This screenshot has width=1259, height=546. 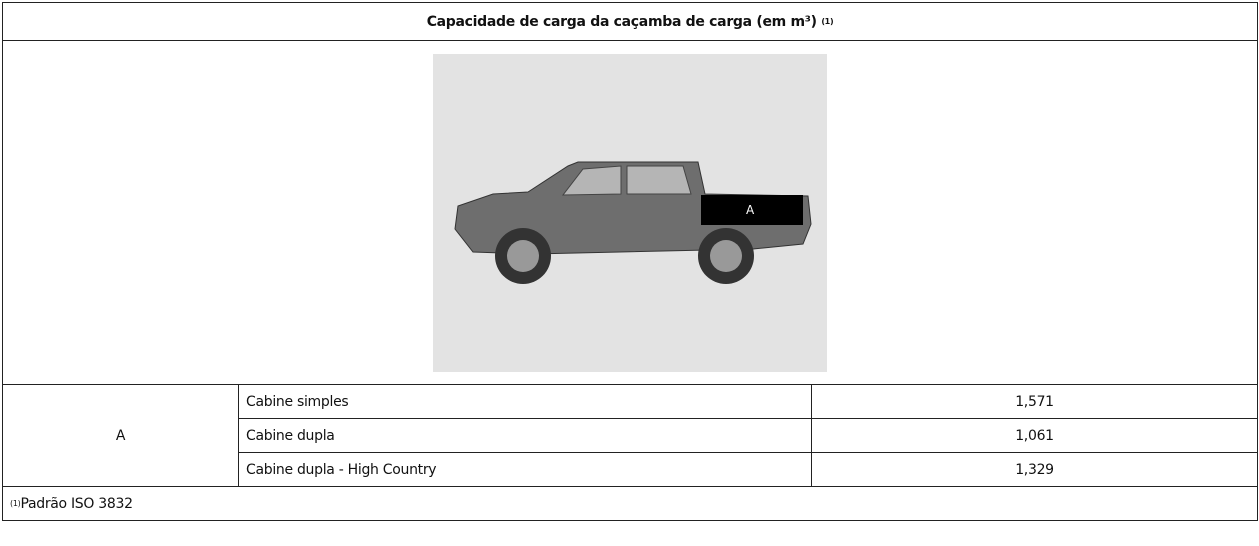 I want to click on windows, so click(x=626, y=180).